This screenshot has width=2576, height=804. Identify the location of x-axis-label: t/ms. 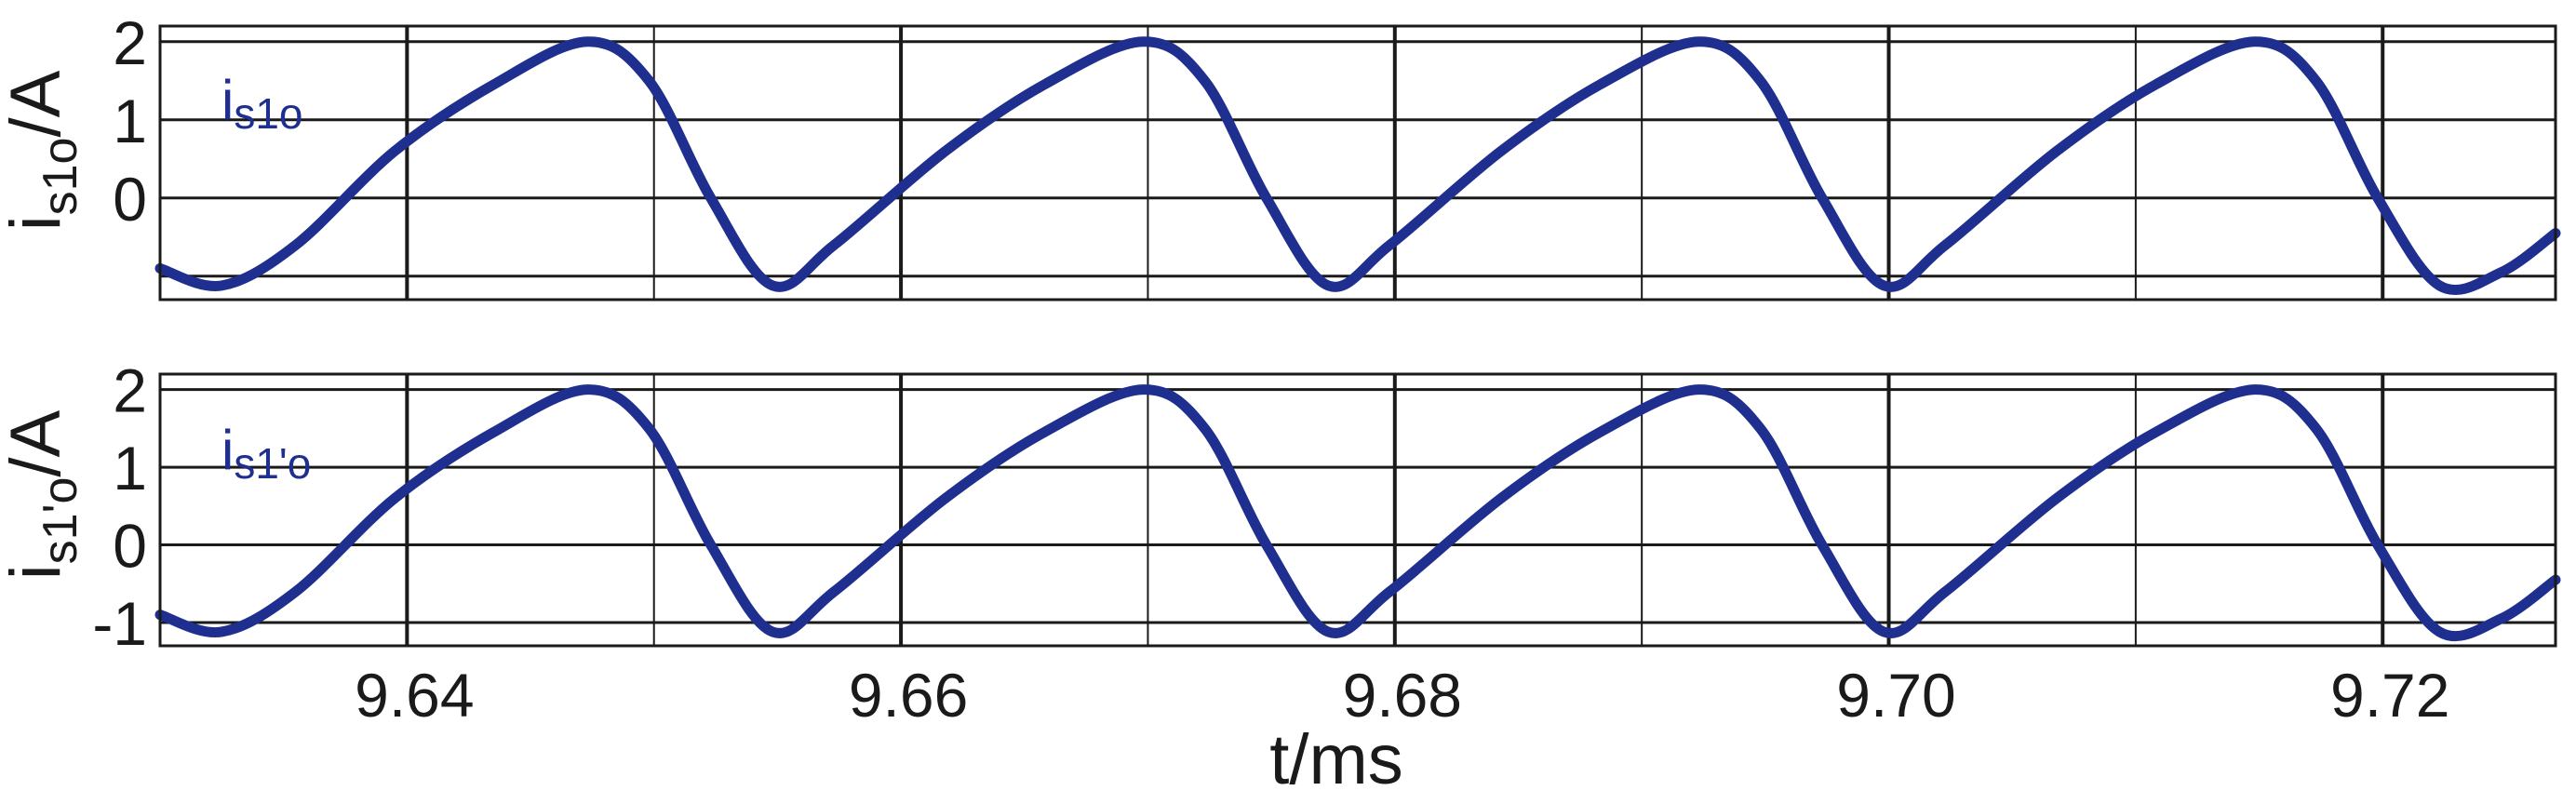
(1336, 760).